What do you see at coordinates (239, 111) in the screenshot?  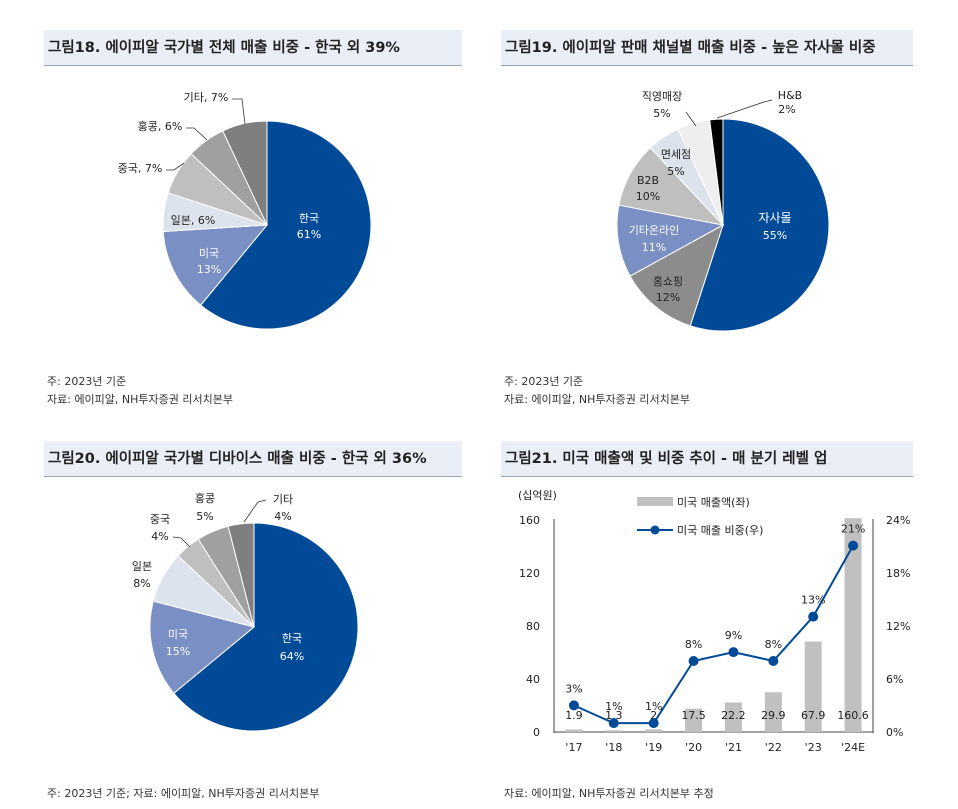 I see `pie-18-leader-other` at bounding box center [239, 111].